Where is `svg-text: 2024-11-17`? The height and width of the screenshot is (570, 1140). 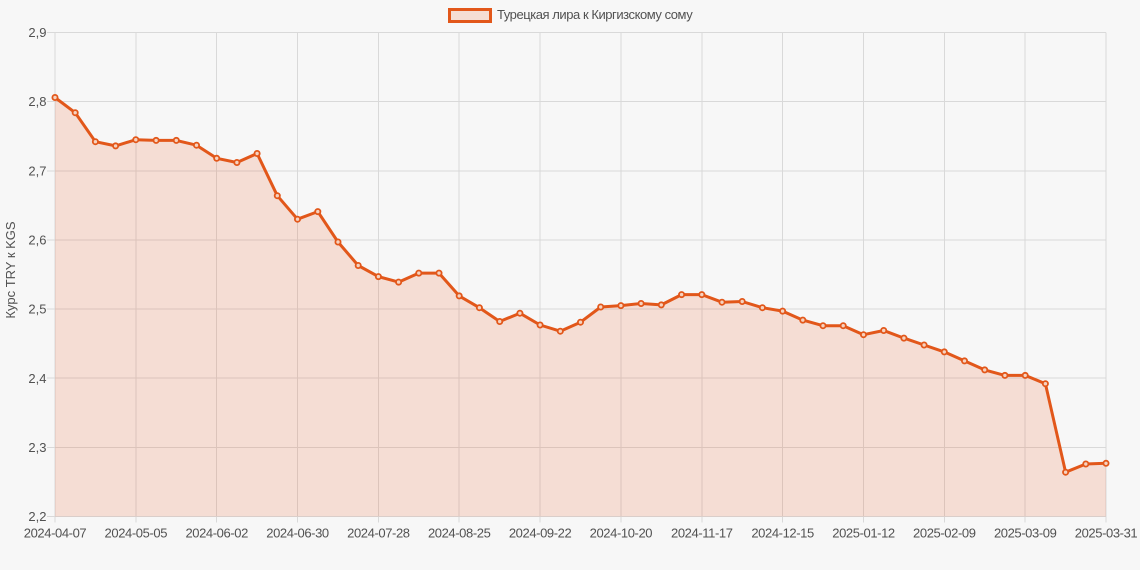 svg-text: 2024-11-17 is located at coordinates (702, 533).